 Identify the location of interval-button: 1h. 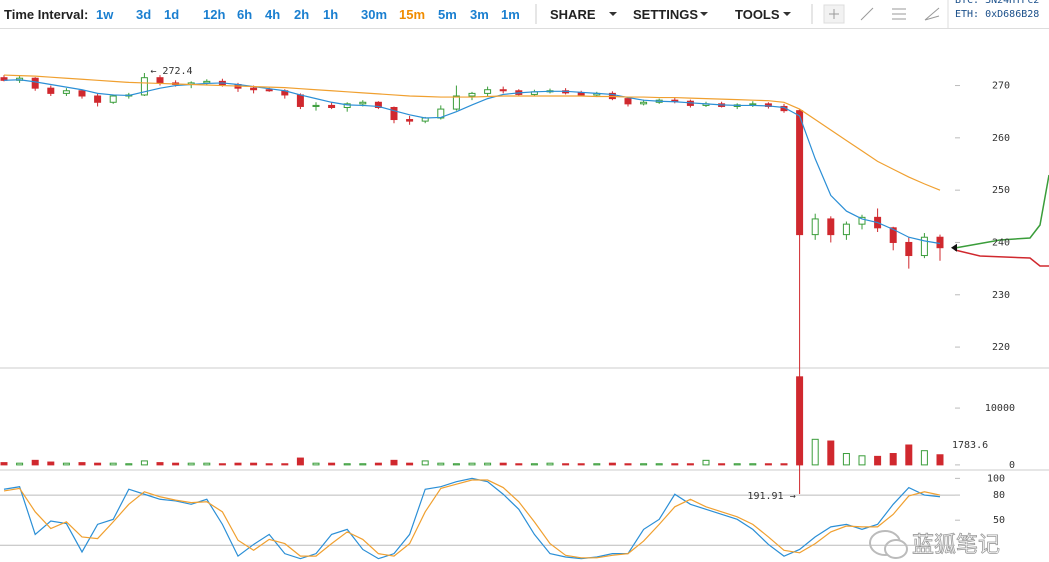
(331, 14).